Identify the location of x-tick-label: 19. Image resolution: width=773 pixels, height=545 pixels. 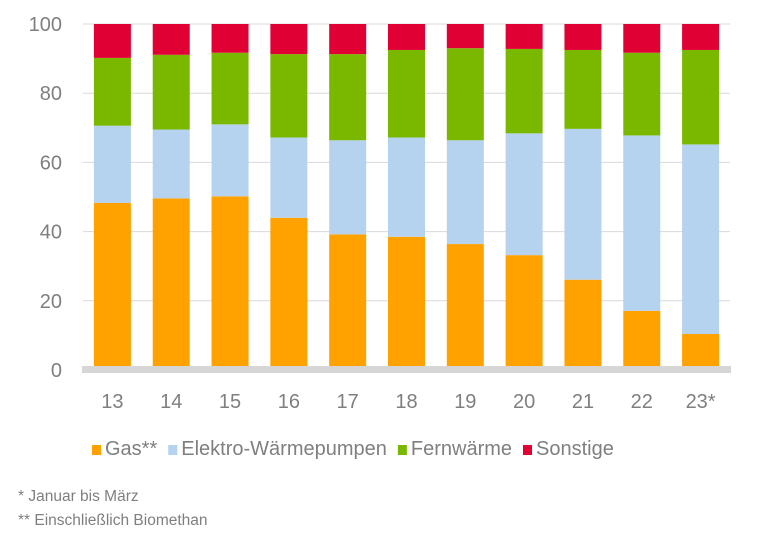
(465, 402).